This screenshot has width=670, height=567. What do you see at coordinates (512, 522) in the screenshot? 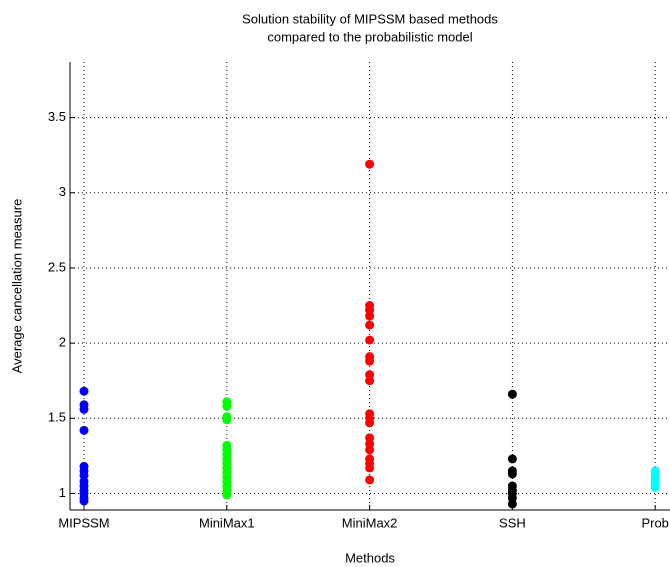
I see `x-tick-label: SSH` at bounding box center [512, 522].